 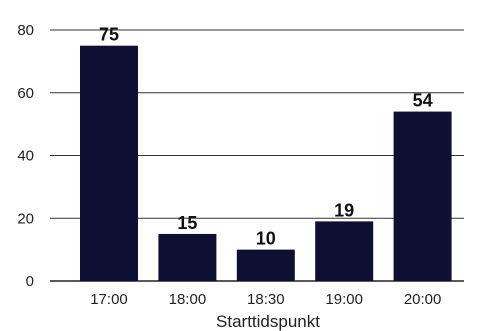 What do you see at coordinates (187, 223) in the screenshot?
I see `bar-value-label: 15` at bounding box center [187, 223].